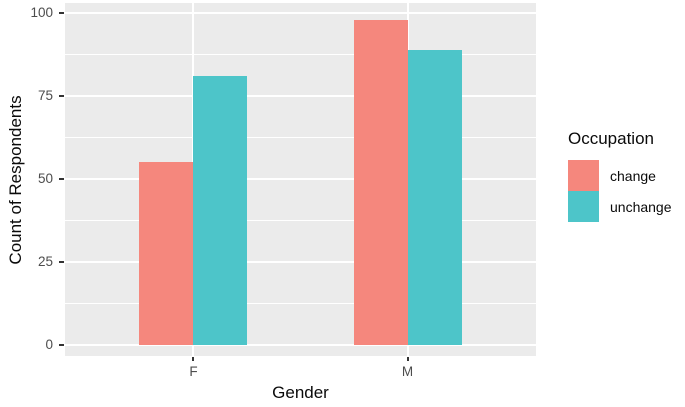  Describe the element at coordinates (300, 392) in the screenshot. I see `x-axis-title: Gender` at that location.